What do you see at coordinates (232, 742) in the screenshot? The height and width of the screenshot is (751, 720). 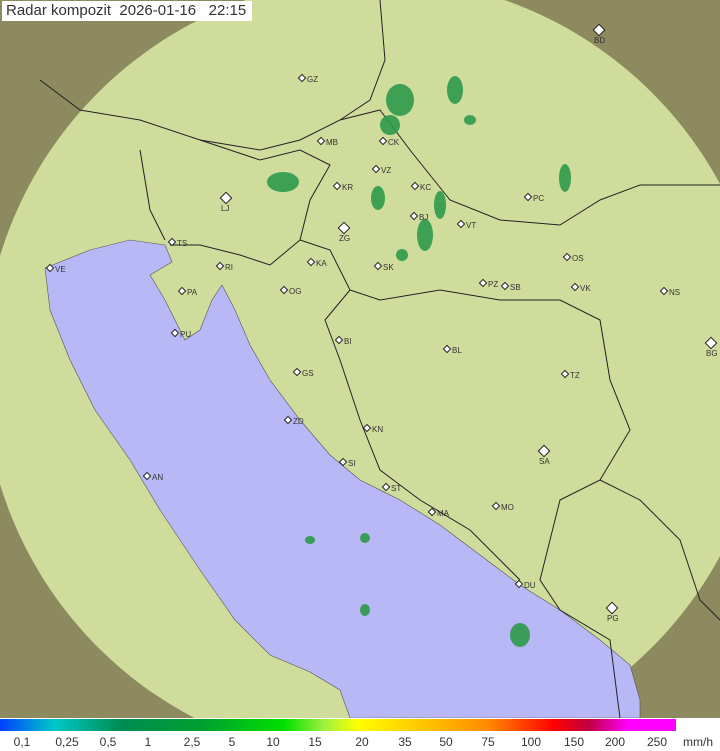 I see `legend-label: 5` at bounding box center [232, 742].